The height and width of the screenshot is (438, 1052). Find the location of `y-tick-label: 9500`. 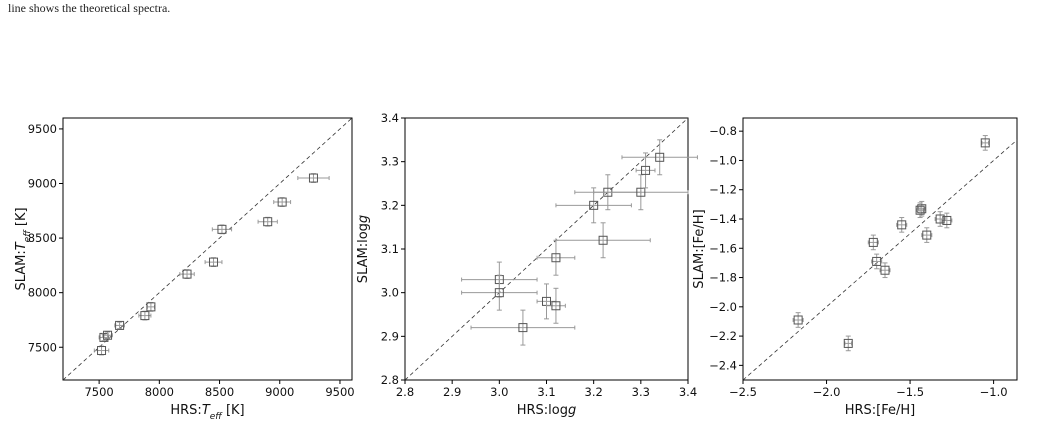

y-tick-label: 9500 is located at coordinates (42, 129).